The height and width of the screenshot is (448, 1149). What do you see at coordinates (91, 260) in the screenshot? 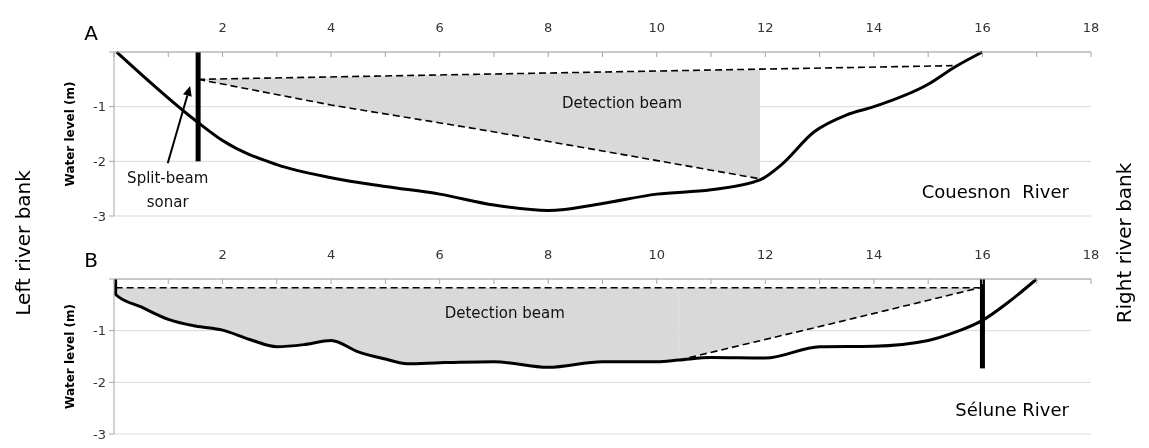
I see `chart-title: B` at bounding box center [91, 260].